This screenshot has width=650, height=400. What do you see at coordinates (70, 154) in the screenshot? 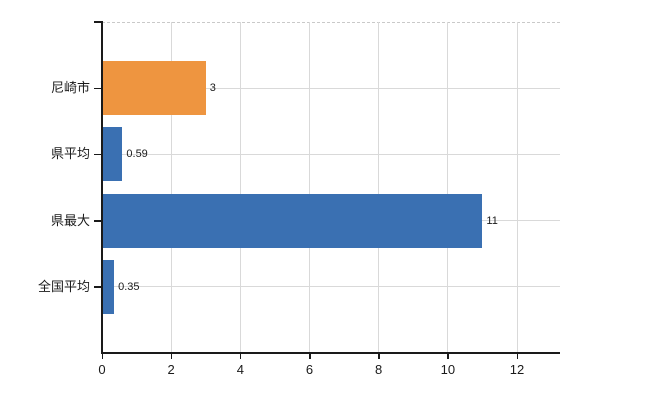
I see `category-label: 県平均` at bounding box center [70, 154].